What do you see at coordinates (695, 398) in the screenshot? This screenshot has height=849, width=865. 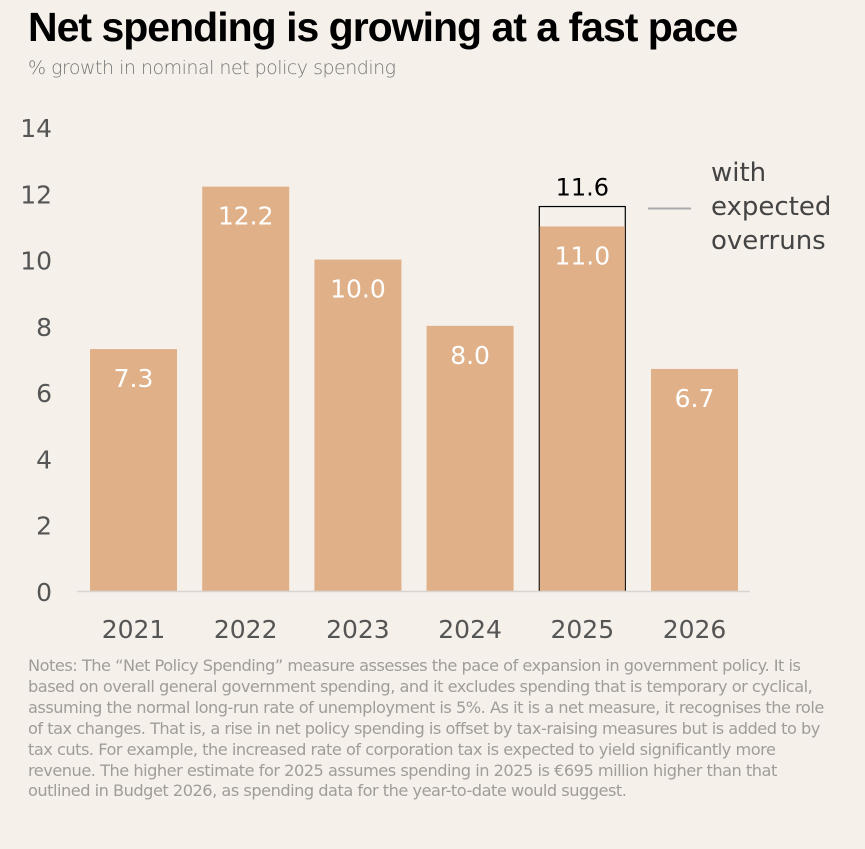 I see `bar-label-2026: 6.7` at bounding box center [695, 398].